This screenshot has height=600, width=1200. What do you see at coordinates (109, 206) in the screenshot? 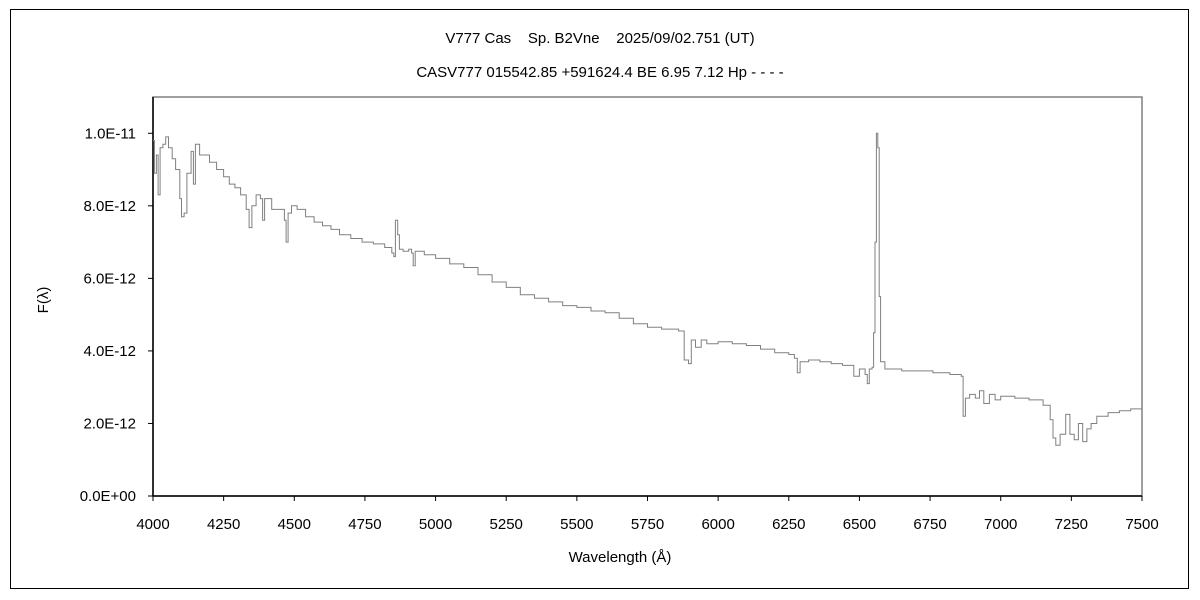
I see `y-tick-label: 8.0E-12` at bounding box center [109, 206].